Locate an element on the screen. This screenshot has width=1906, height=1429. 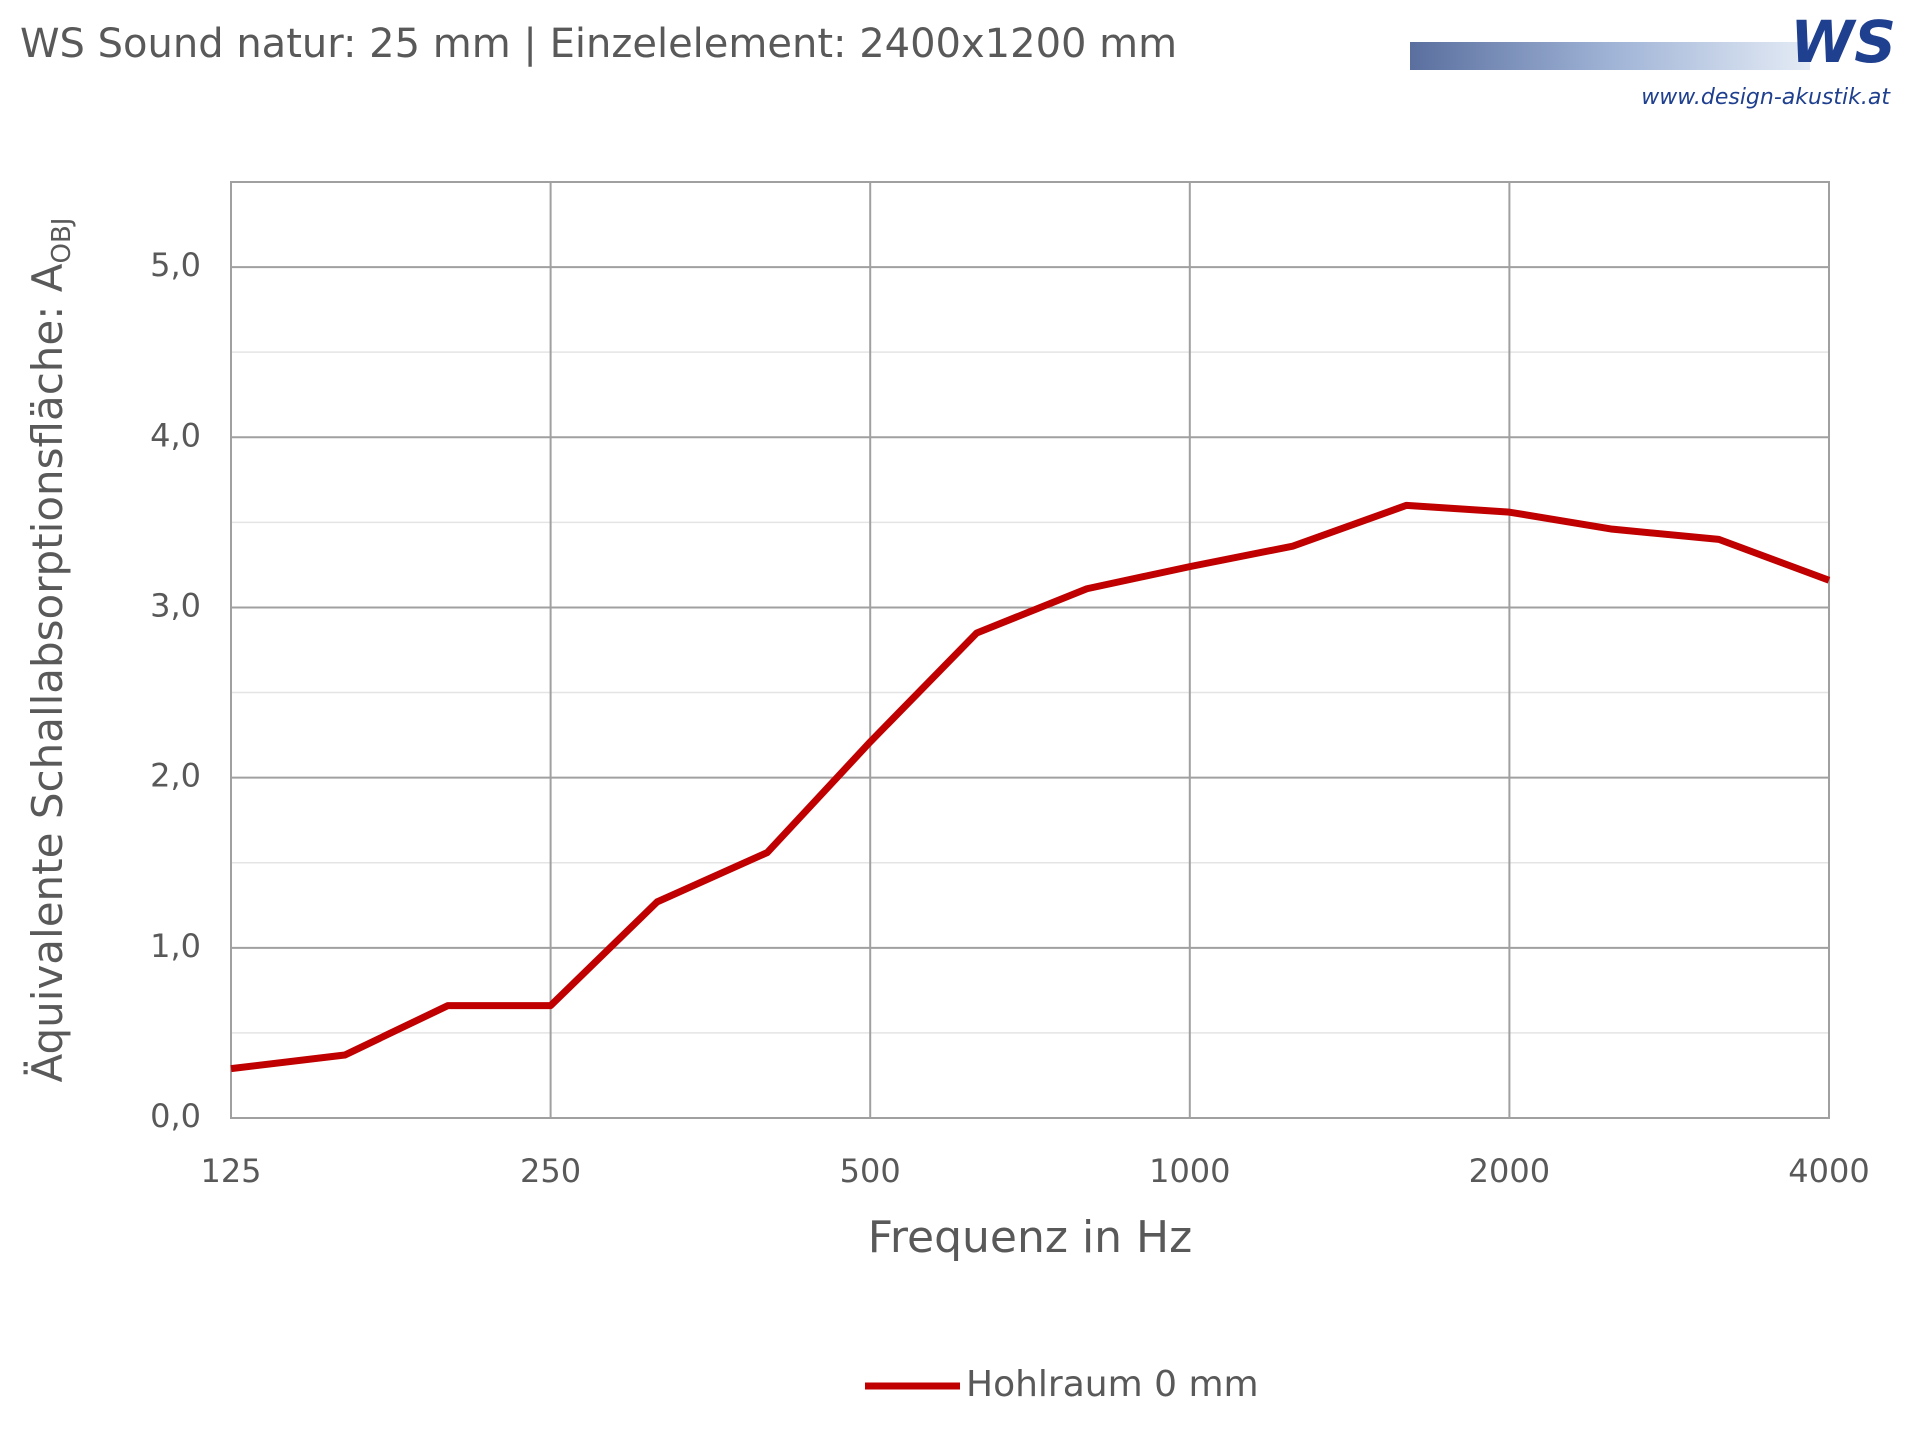
y-tick-label: 4,0 is located at coordinates (175, 435).